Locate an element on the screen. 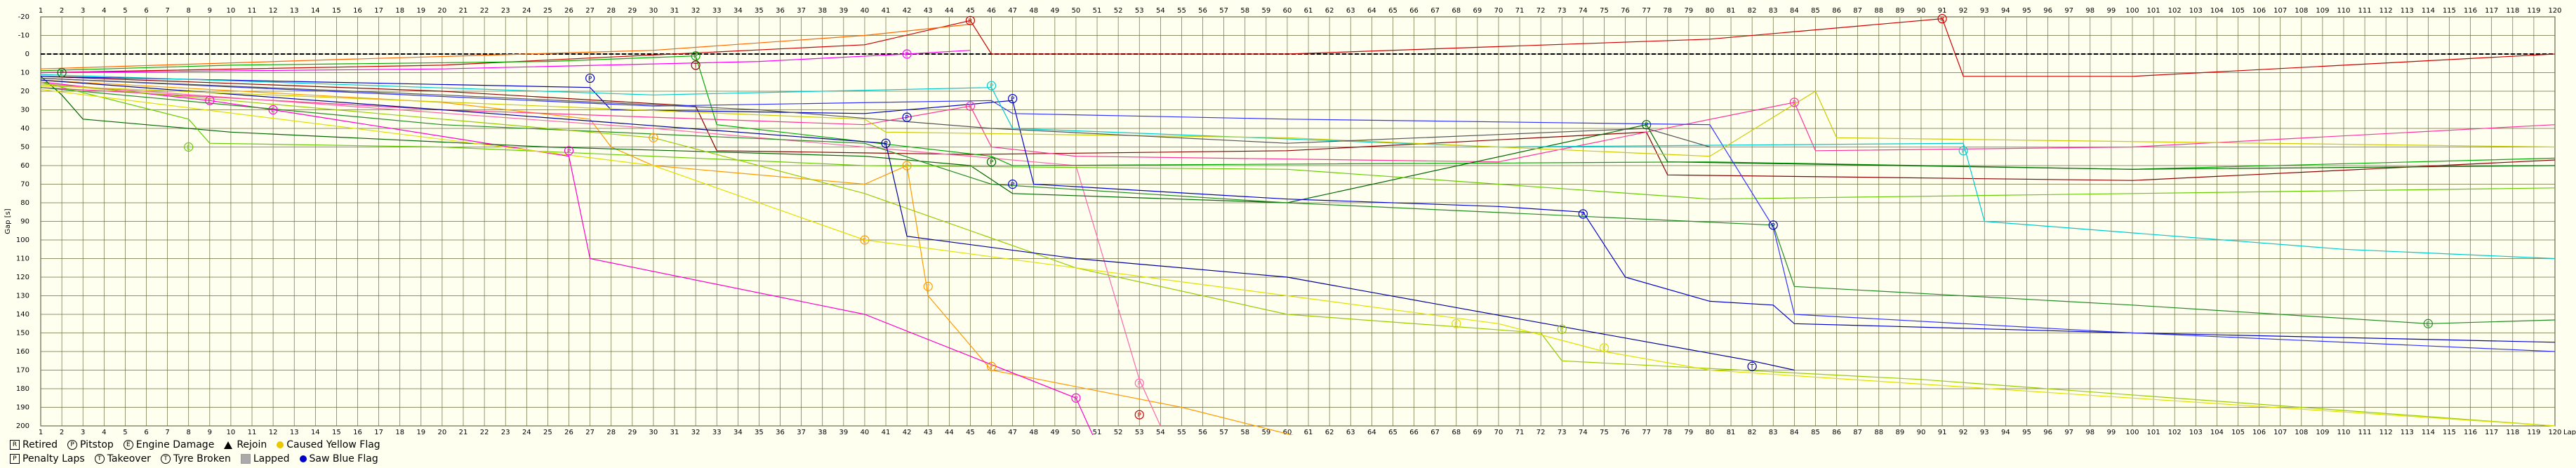 This screenshot has height=468, width=2576. legend-label: Caused Yellow Flag is located at coordinates (333, 444).